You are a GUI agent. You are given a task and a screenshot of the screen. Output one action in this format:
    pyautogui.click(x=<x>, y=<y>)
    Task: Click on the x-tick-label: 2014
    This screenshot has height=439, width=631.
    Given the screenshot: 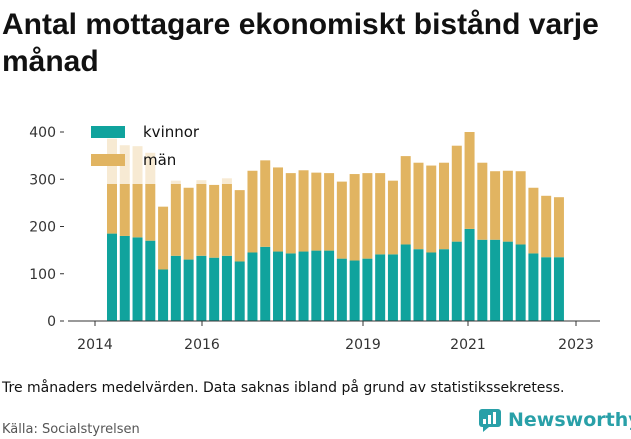 What is the action you would take?
    pyautogui.click(x=95, y=345)
    